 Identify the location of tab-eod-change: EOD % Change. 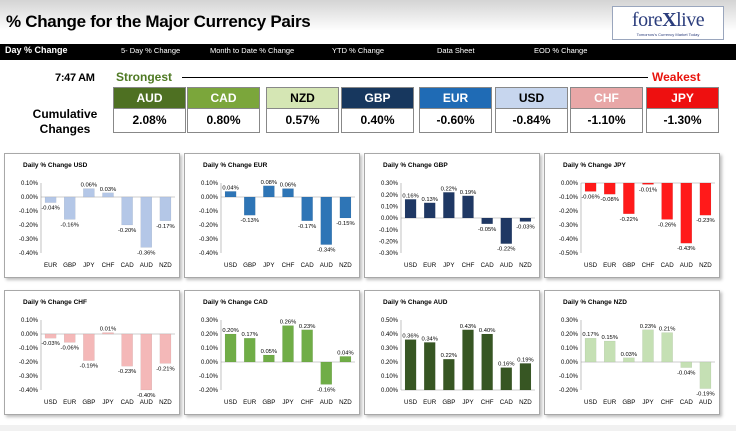
(561, 50).